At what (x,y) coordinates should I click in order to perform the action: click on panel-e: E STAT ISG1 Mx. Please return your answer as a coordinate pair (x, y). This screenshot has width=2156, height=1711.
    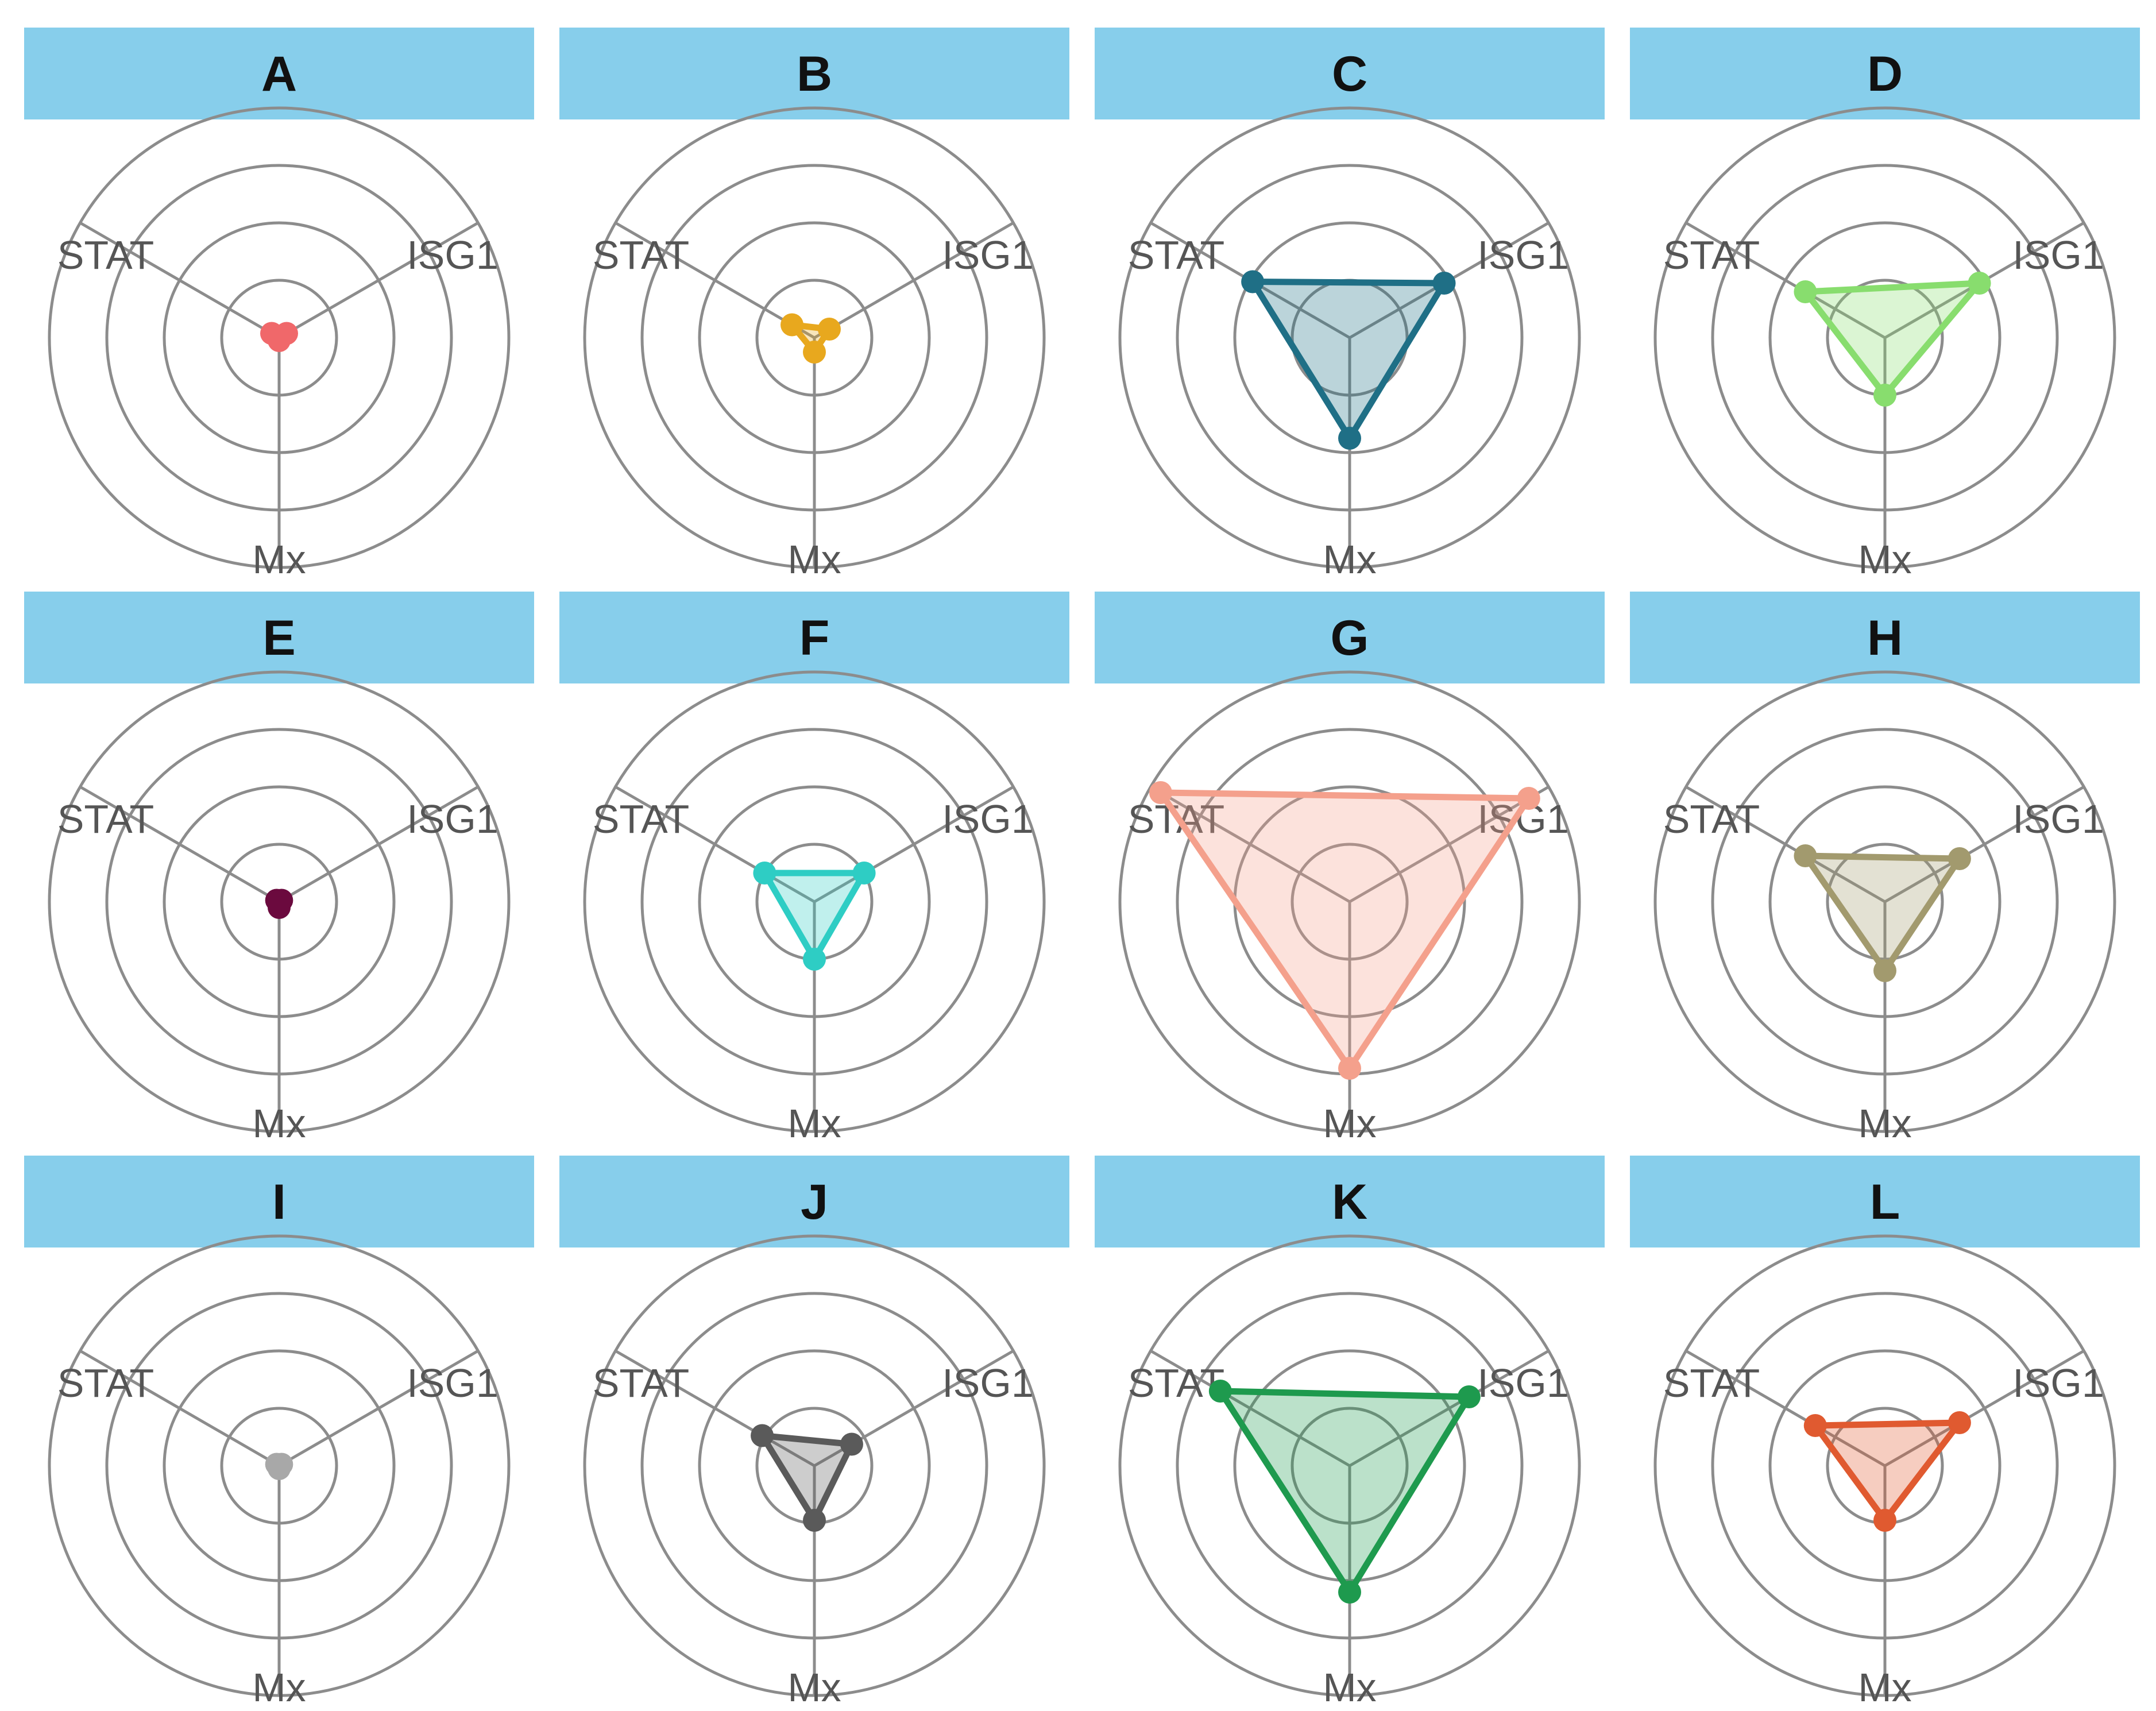
    Looking at the image, I should click on (279, 869).